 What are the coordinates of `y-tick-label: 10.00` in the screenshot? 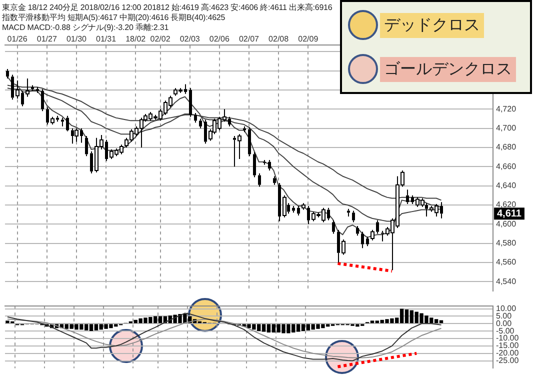 It's located at (506, 308).